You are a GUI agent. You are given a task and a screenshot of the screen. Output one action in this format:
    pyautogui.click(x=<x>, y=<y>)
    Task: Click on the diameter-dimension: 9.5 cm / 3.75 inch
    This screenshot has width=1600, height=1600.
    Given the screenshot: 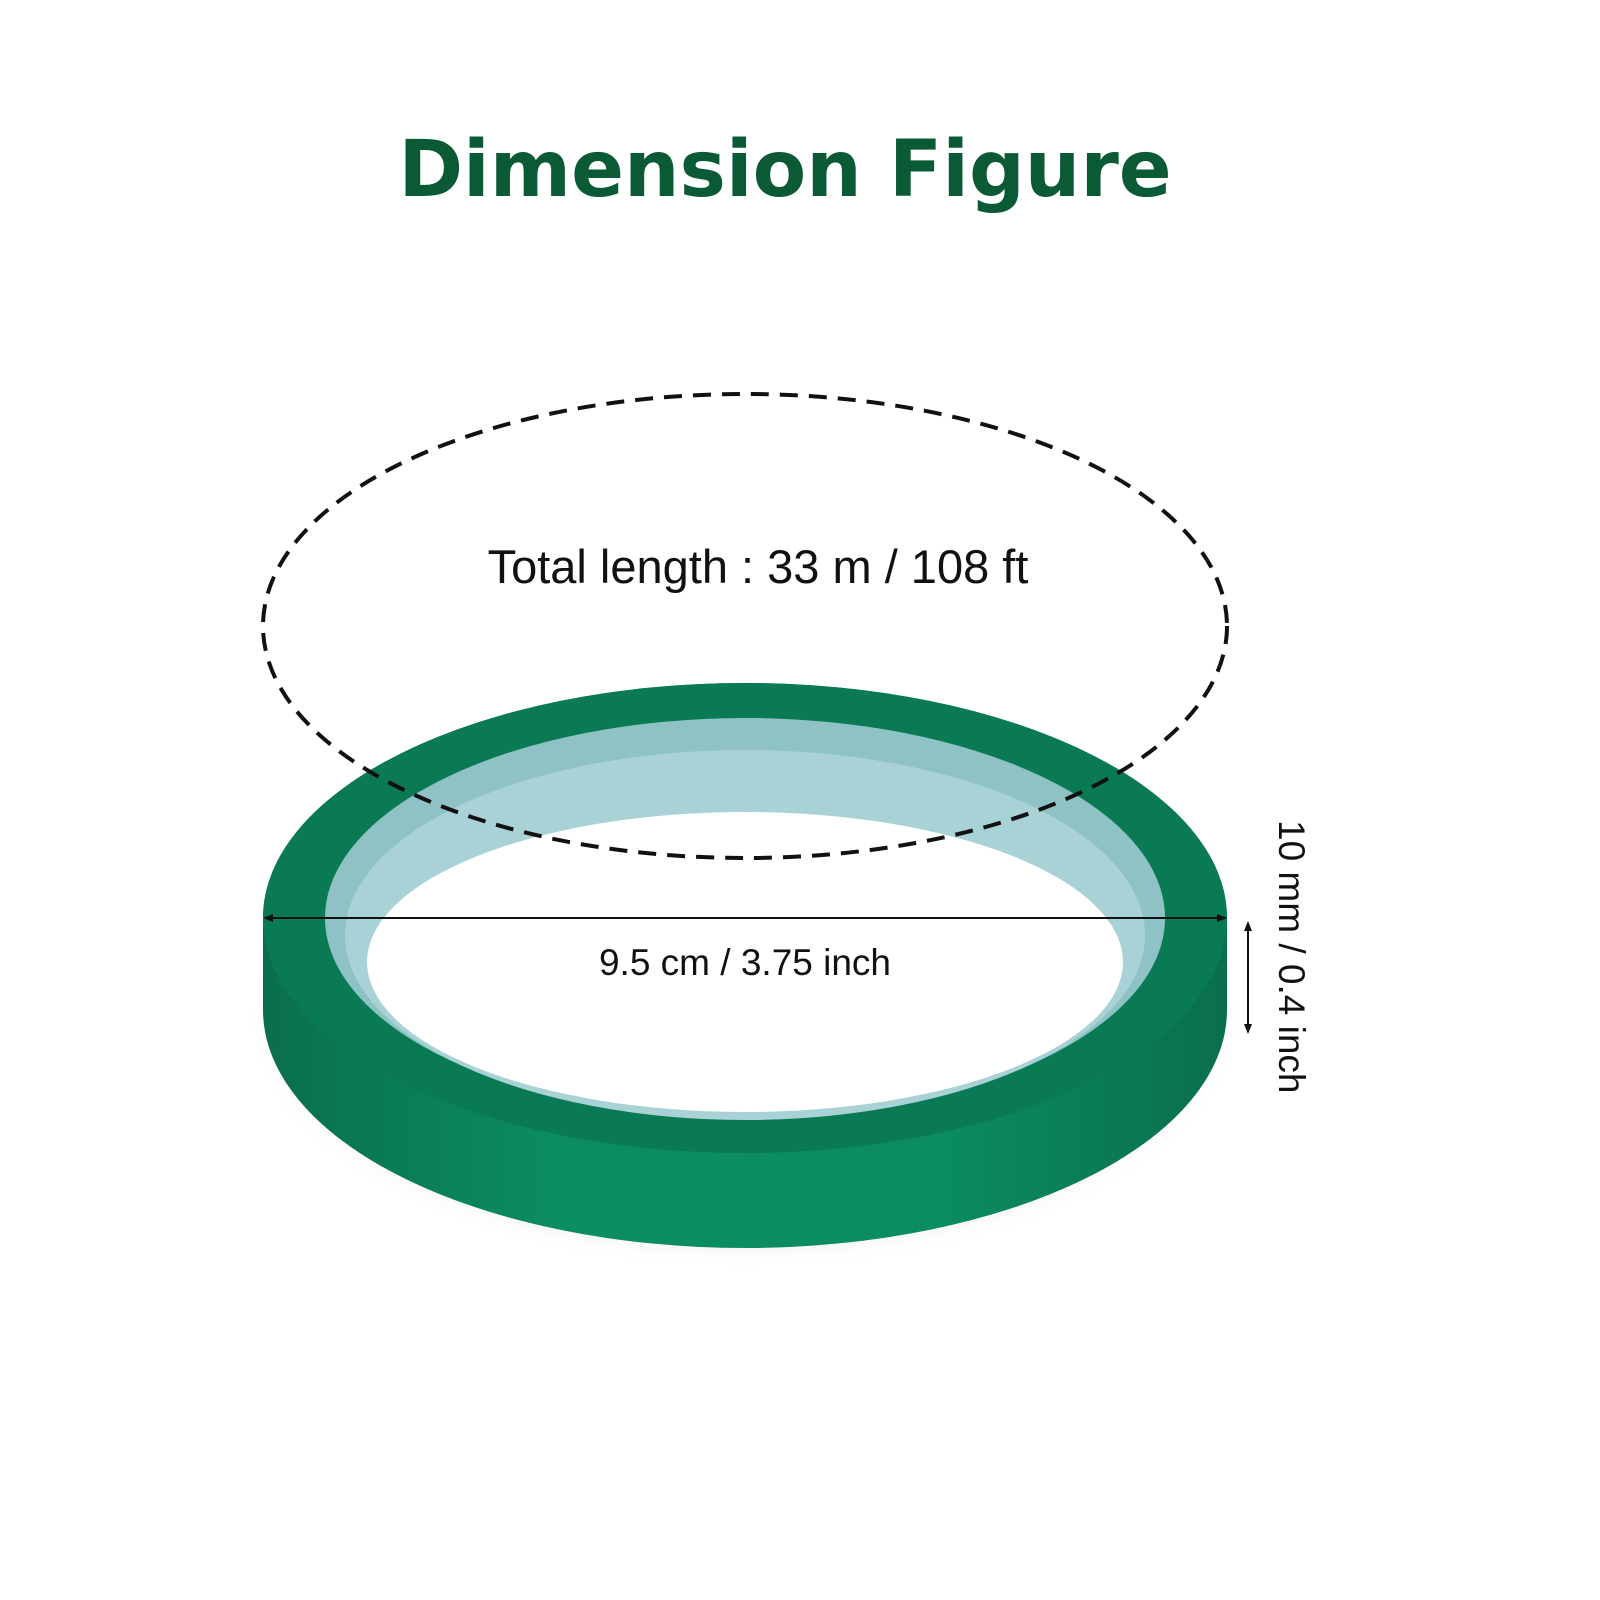 What is the action you would take?
    pyautogui.click(x=745, y=948)
    